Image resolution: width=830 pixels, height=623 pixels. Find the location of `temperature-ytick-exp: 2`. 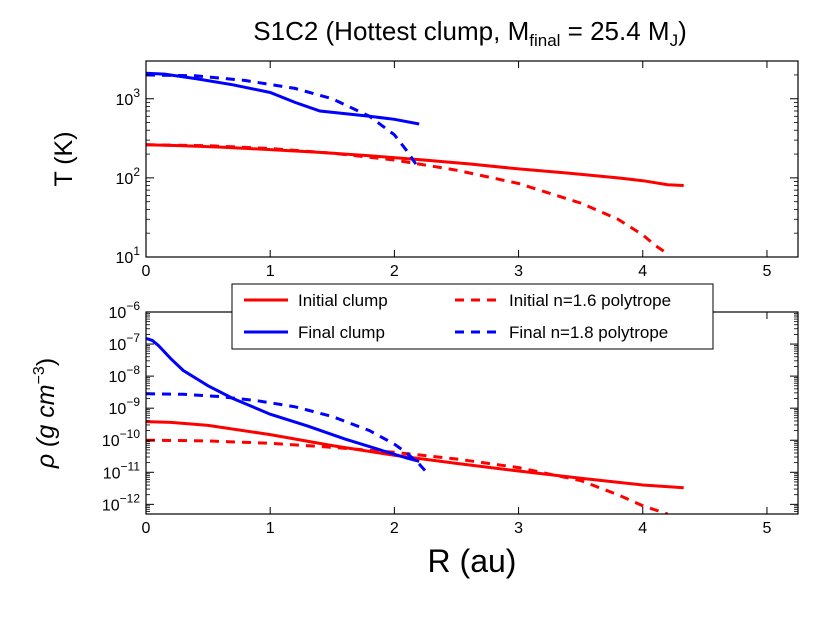

temperature-ytick-exp: 2 is located at coordinates (136, 172).